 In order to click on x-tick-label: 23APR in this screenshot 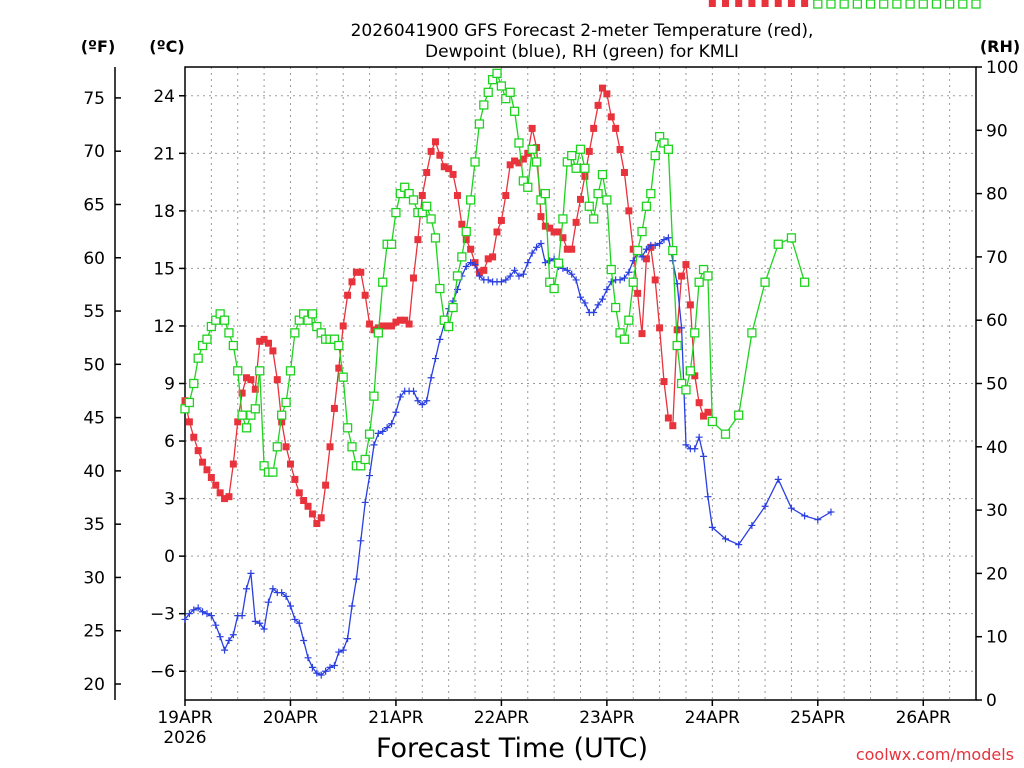, I will do `click(607, 718)`.